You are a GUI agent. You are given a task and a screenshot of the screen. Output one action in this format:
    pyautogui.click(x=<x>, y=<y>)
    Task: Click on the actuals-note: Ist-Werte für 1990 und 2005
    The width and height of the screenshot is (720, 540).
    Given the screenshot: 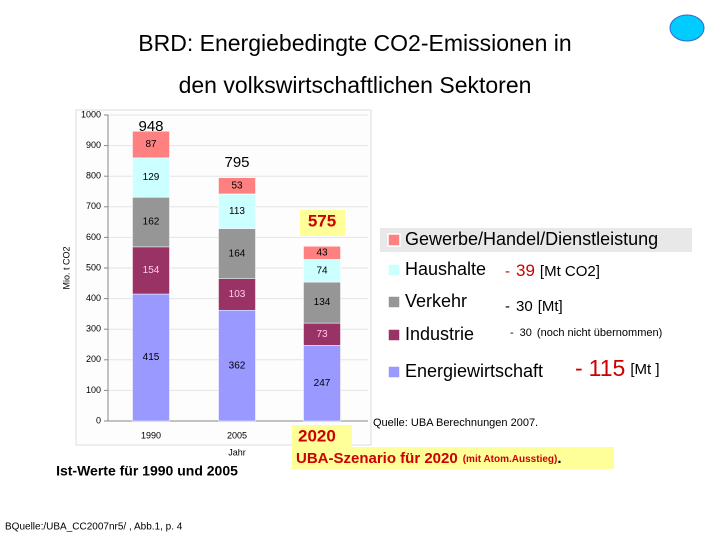 What is the action you would take?
    pyautogui.click(x=147, y=471)
    